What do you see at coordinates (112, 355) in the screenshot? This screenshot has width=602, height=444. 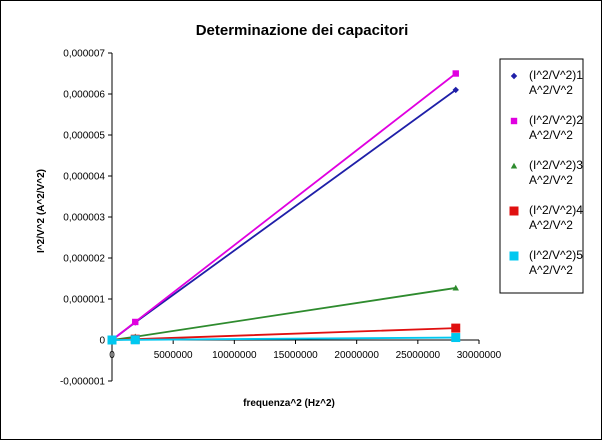 I see `x-tick-label: 0` at bounding box center [112, 355].